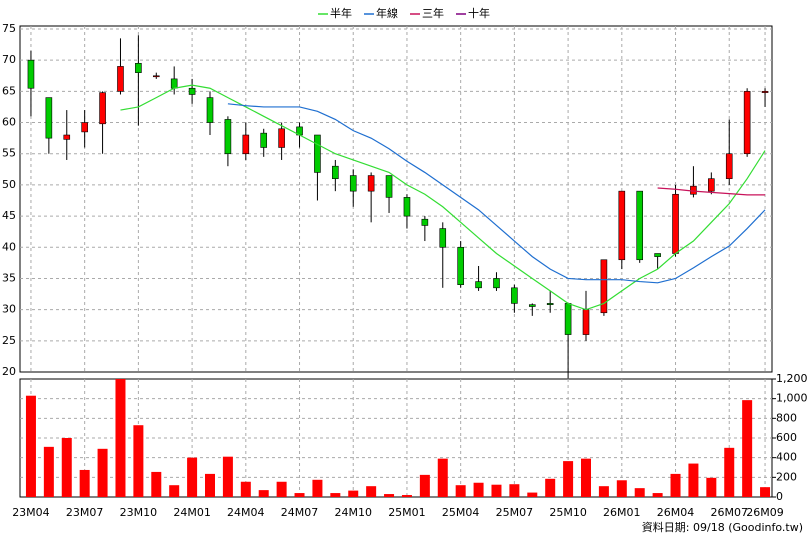 Image resolution: width=808 pixels, height=540 pixels. I want to click on x-tick-label: 23M07, so click(85, 512).